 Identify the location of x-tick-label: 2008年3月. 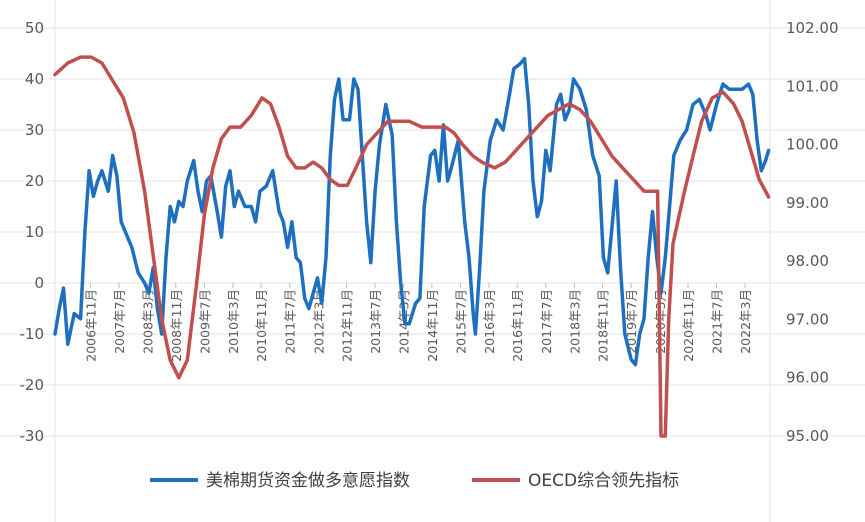
(148, 321).